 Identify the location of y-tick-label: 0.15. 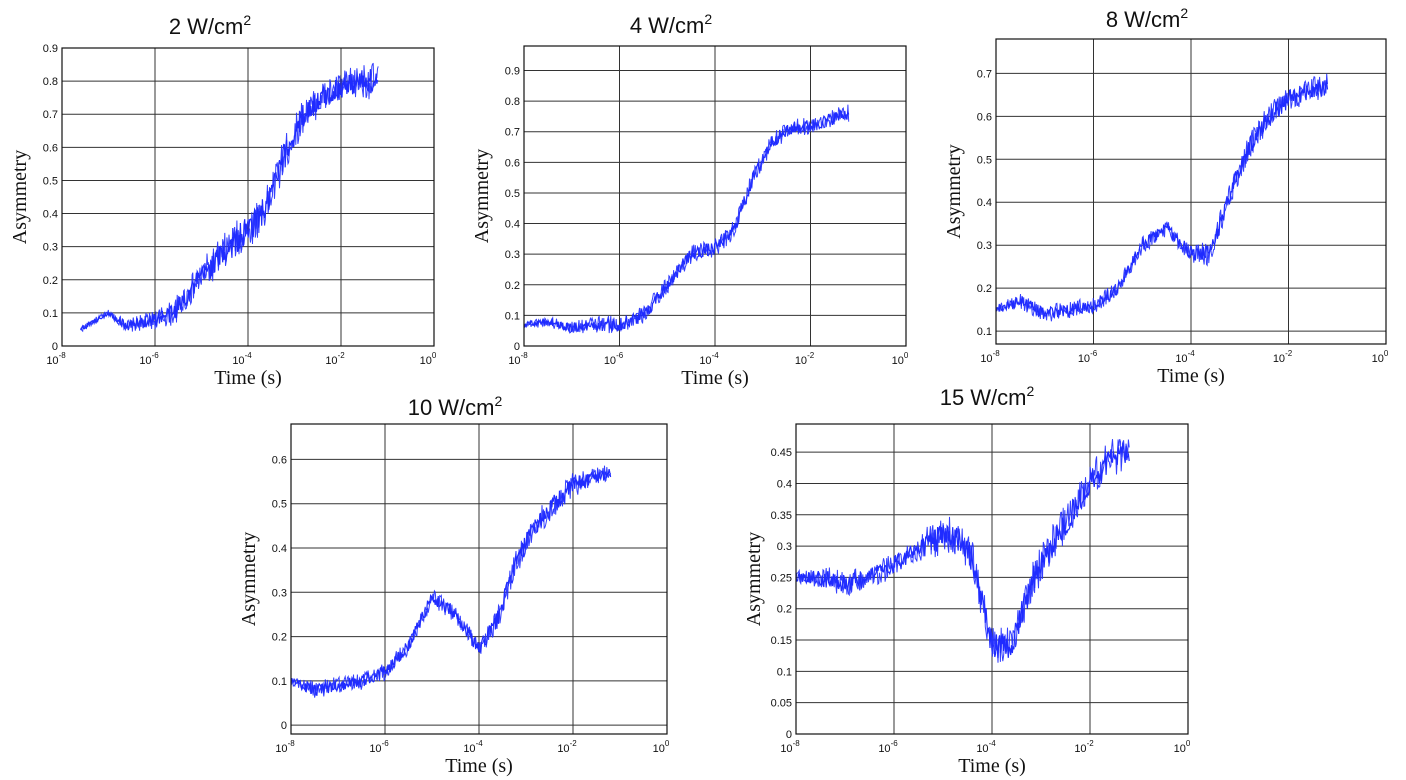
(781, 641).